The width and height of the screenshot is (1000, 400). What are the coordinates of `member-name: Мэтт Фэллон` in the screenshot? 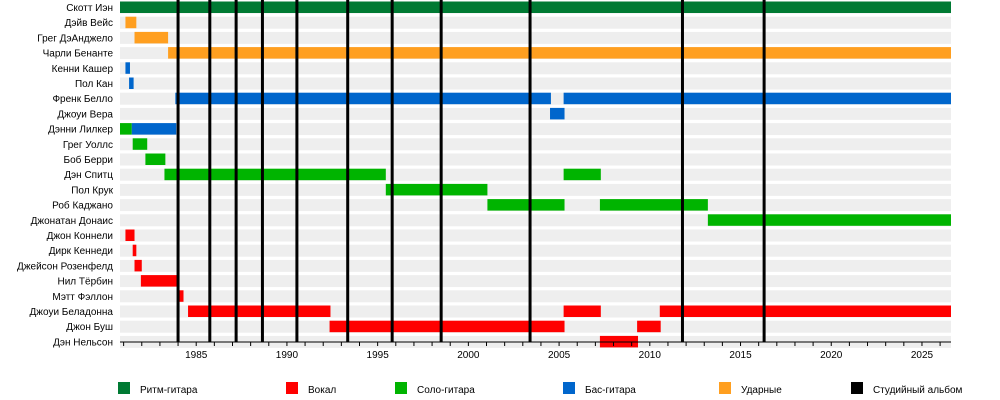 It's located at (82, 297).